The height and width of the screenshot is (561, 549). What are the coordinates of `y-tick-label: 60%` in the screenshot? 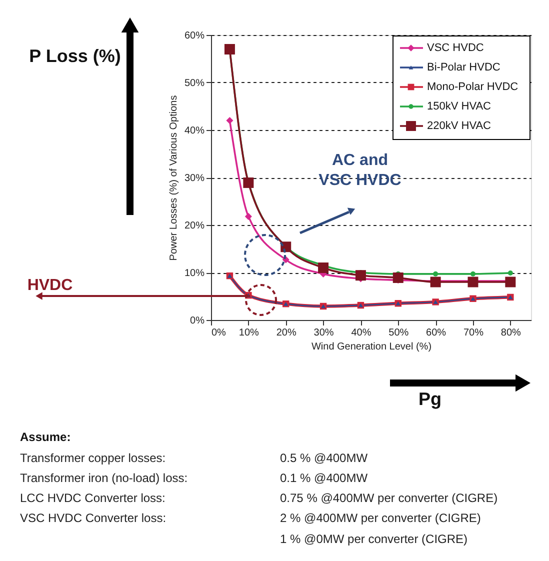 It's located at (194, 36).